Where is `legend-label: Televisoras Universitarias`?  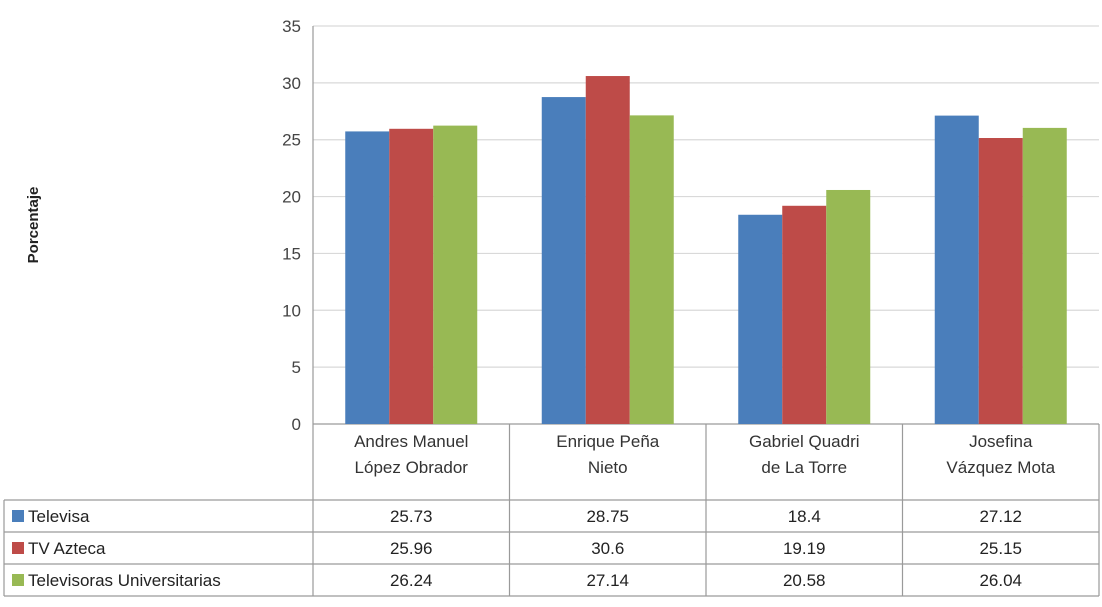
legend-label: Televisoras Universitarias is located at coordinates (124, 580).